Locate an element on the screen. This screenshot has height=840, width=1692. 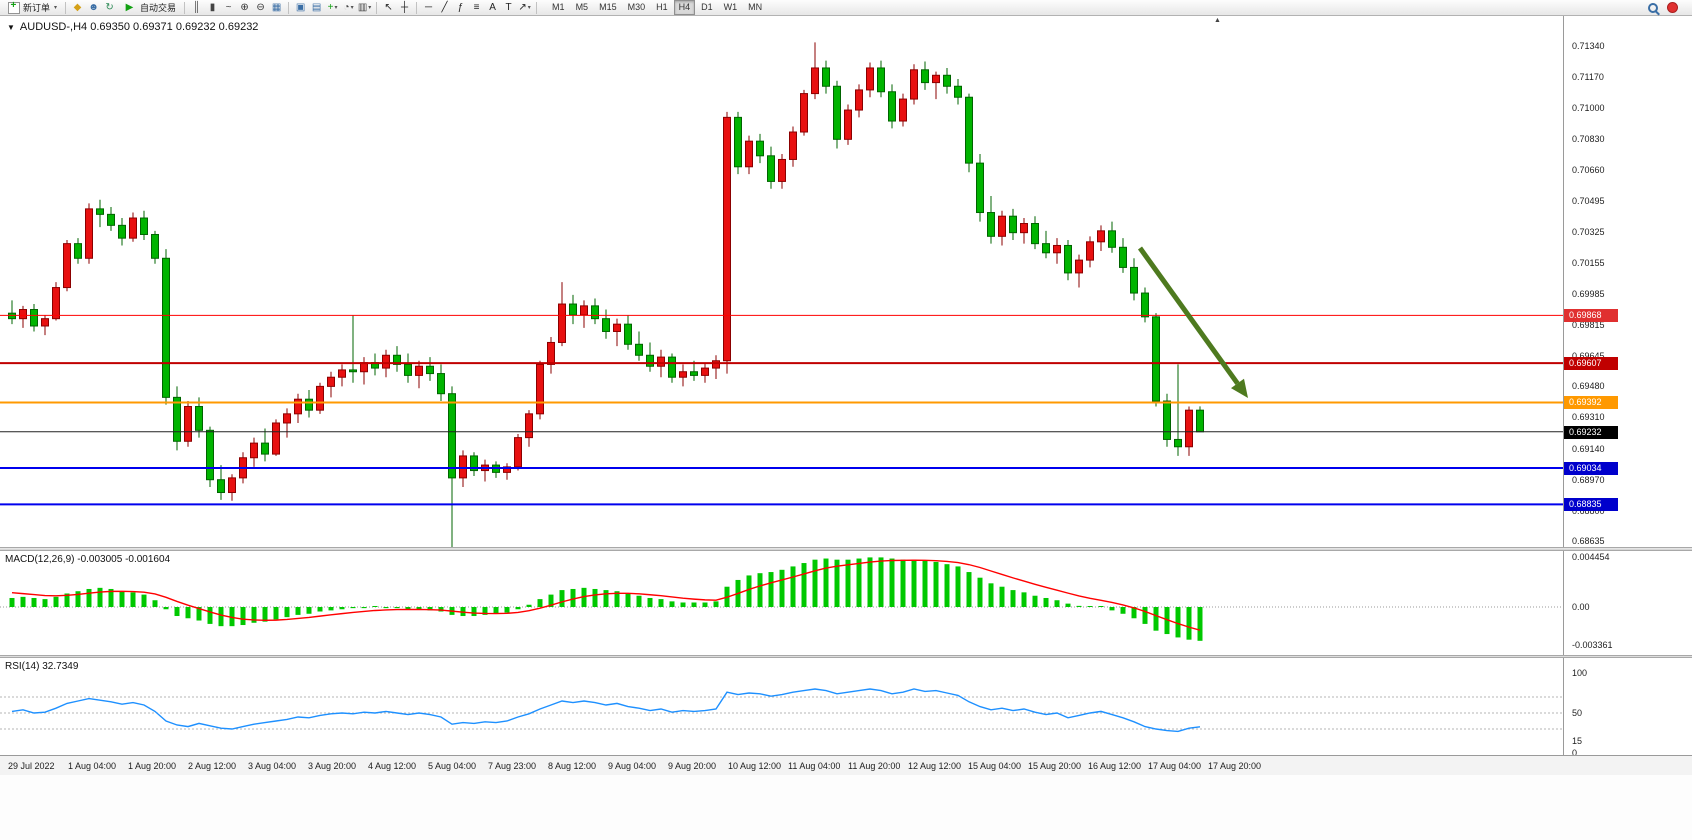
timeframe-button-mn: MN is located at coordinates (755, 7).